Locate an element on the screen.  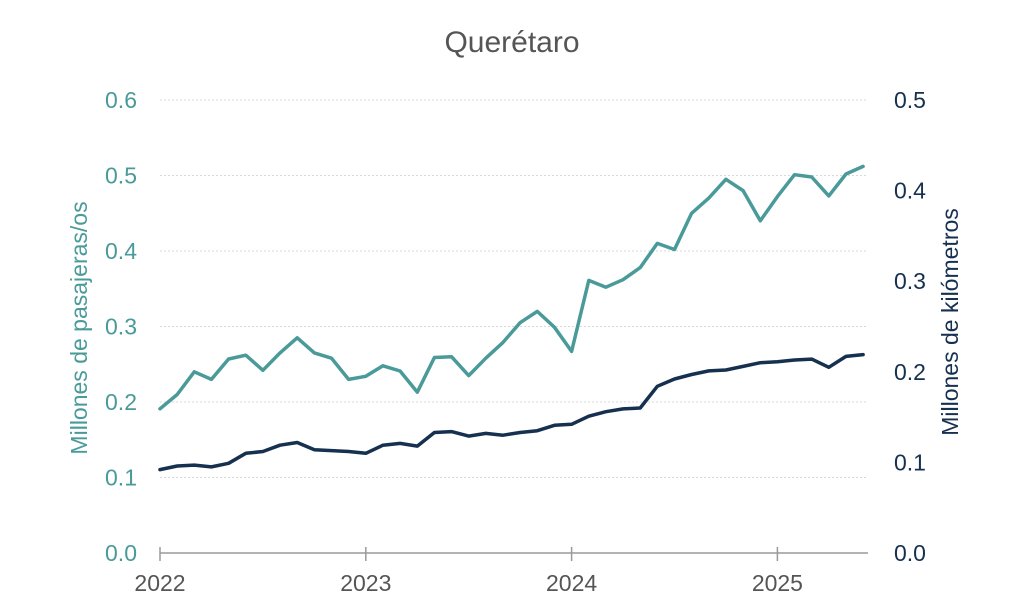
x-tick-label: 2022 is located at coordinates (159, 583).